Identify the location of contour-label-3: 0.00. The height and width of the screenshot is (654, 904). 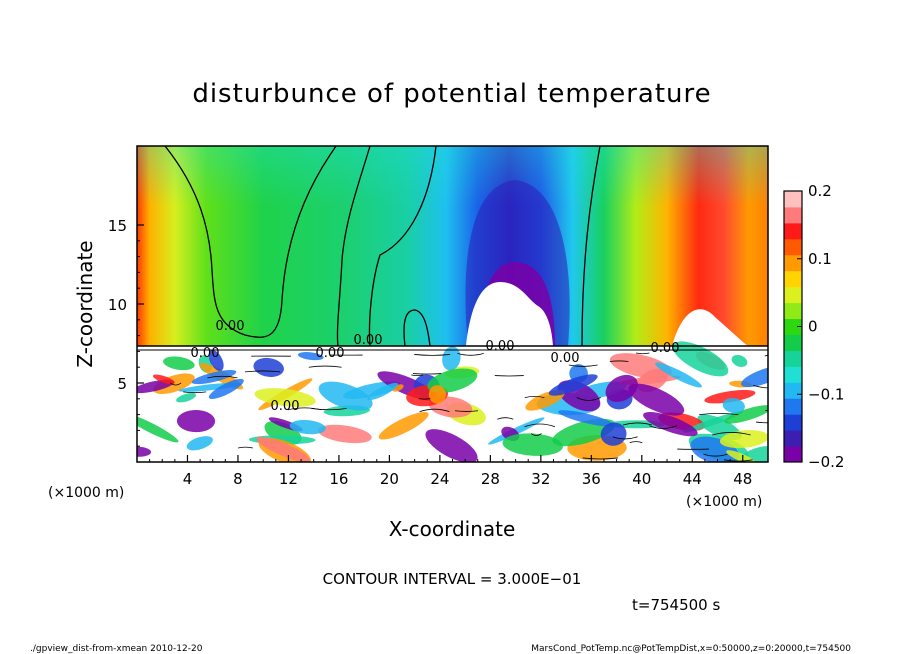
(500, 346).